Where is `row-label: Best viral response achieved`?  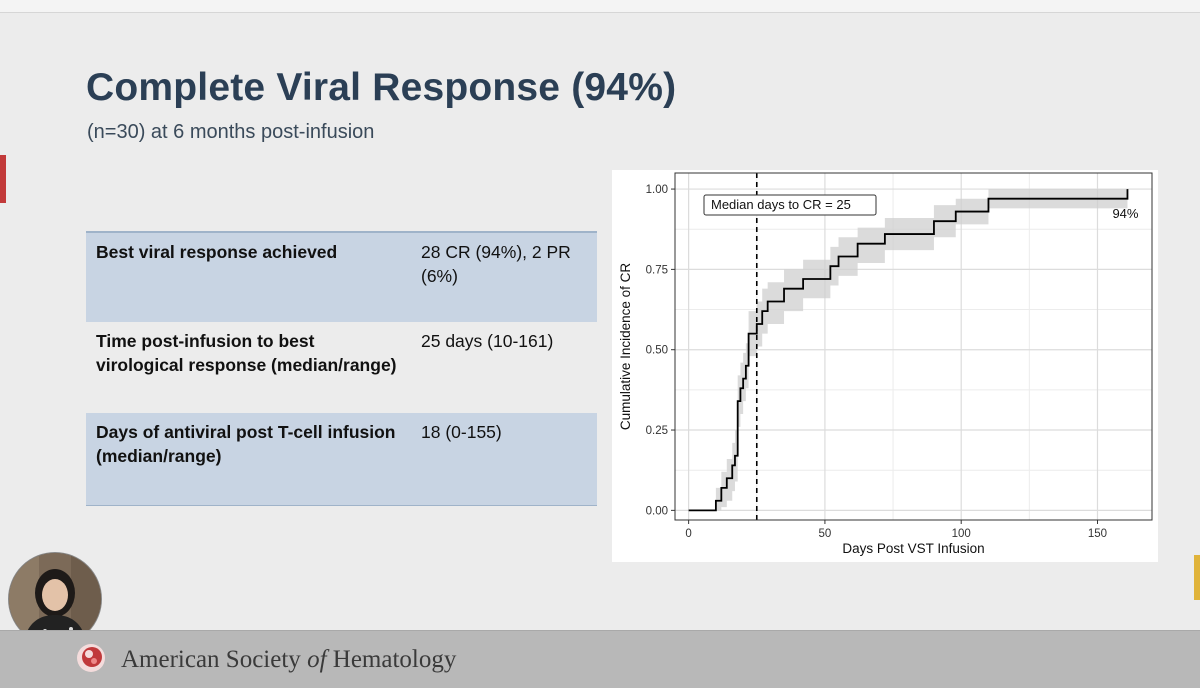 row-label: Best viral response achieved is located at coordinates (248, 276).